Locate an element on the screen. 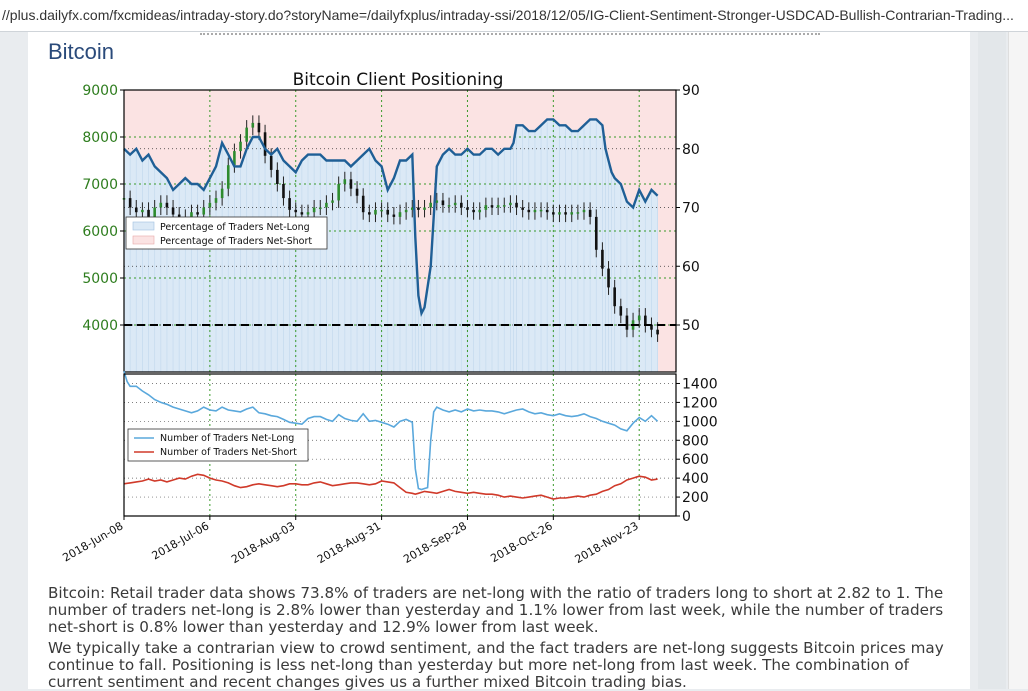  legend-swatch-net-short is located at coordinates (143, 240).